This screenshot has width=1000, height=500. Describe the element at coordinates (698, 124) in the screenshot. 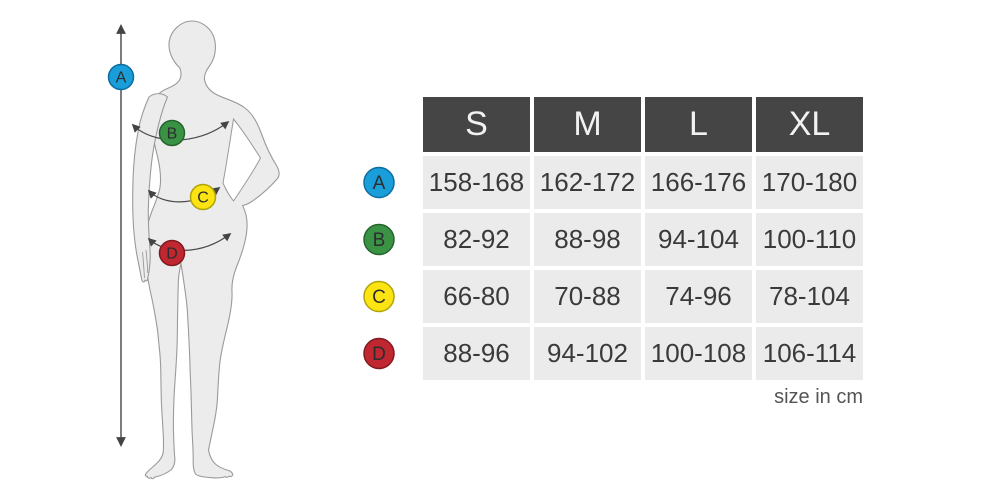

I see `size-column-header-l: L` at that location.